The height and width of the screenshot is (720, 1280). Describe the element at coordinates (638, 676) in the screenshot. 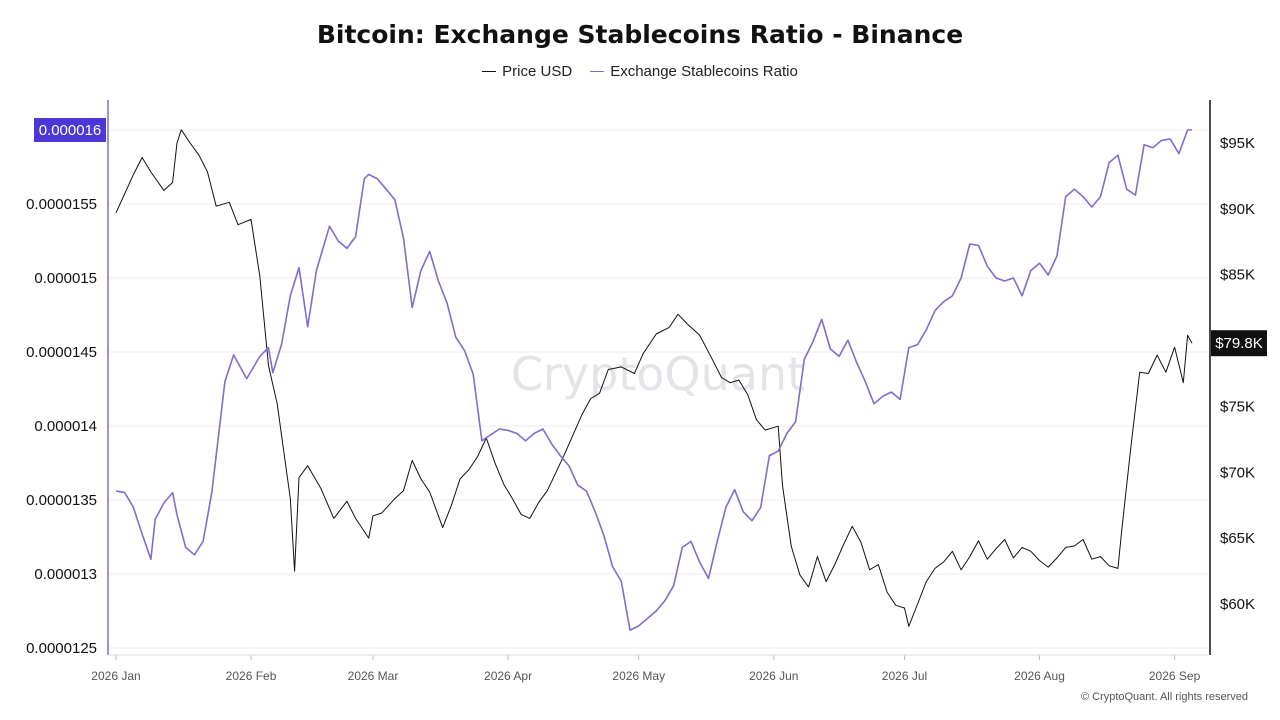

I see `x-axis-tick-label: 2026 May` at that location.